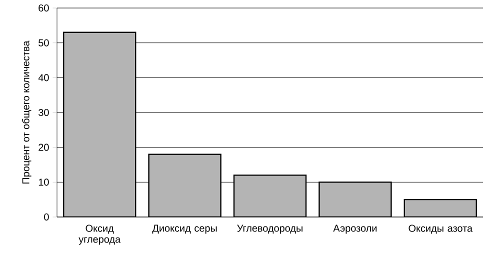  I want to click on x-tick-label: Оксид углерода, so click(99, 234).